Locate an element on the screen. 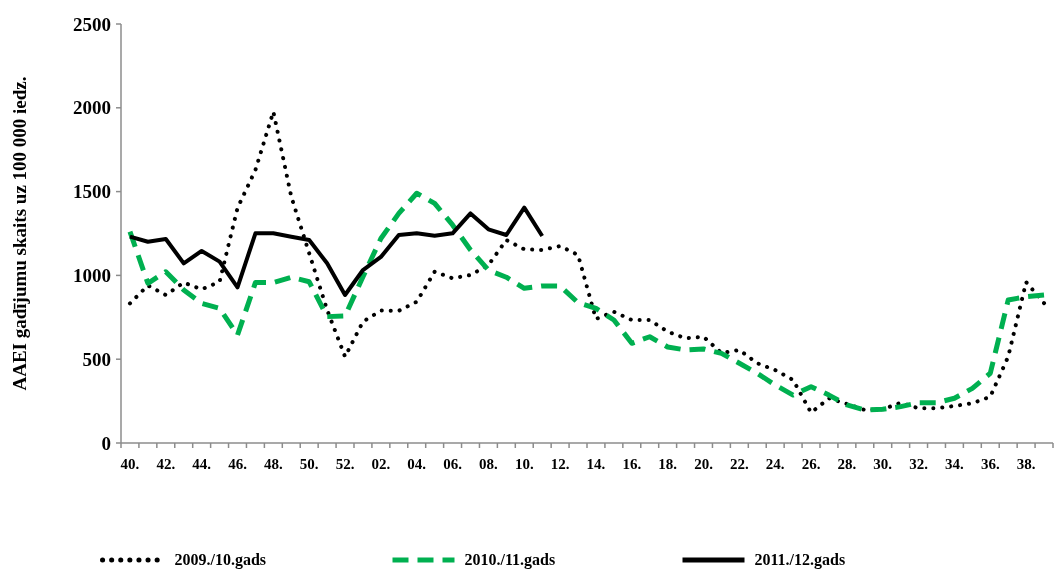 The image size is (1055, 576). x-tick-label: 32. is located at coordinates (919, 464).